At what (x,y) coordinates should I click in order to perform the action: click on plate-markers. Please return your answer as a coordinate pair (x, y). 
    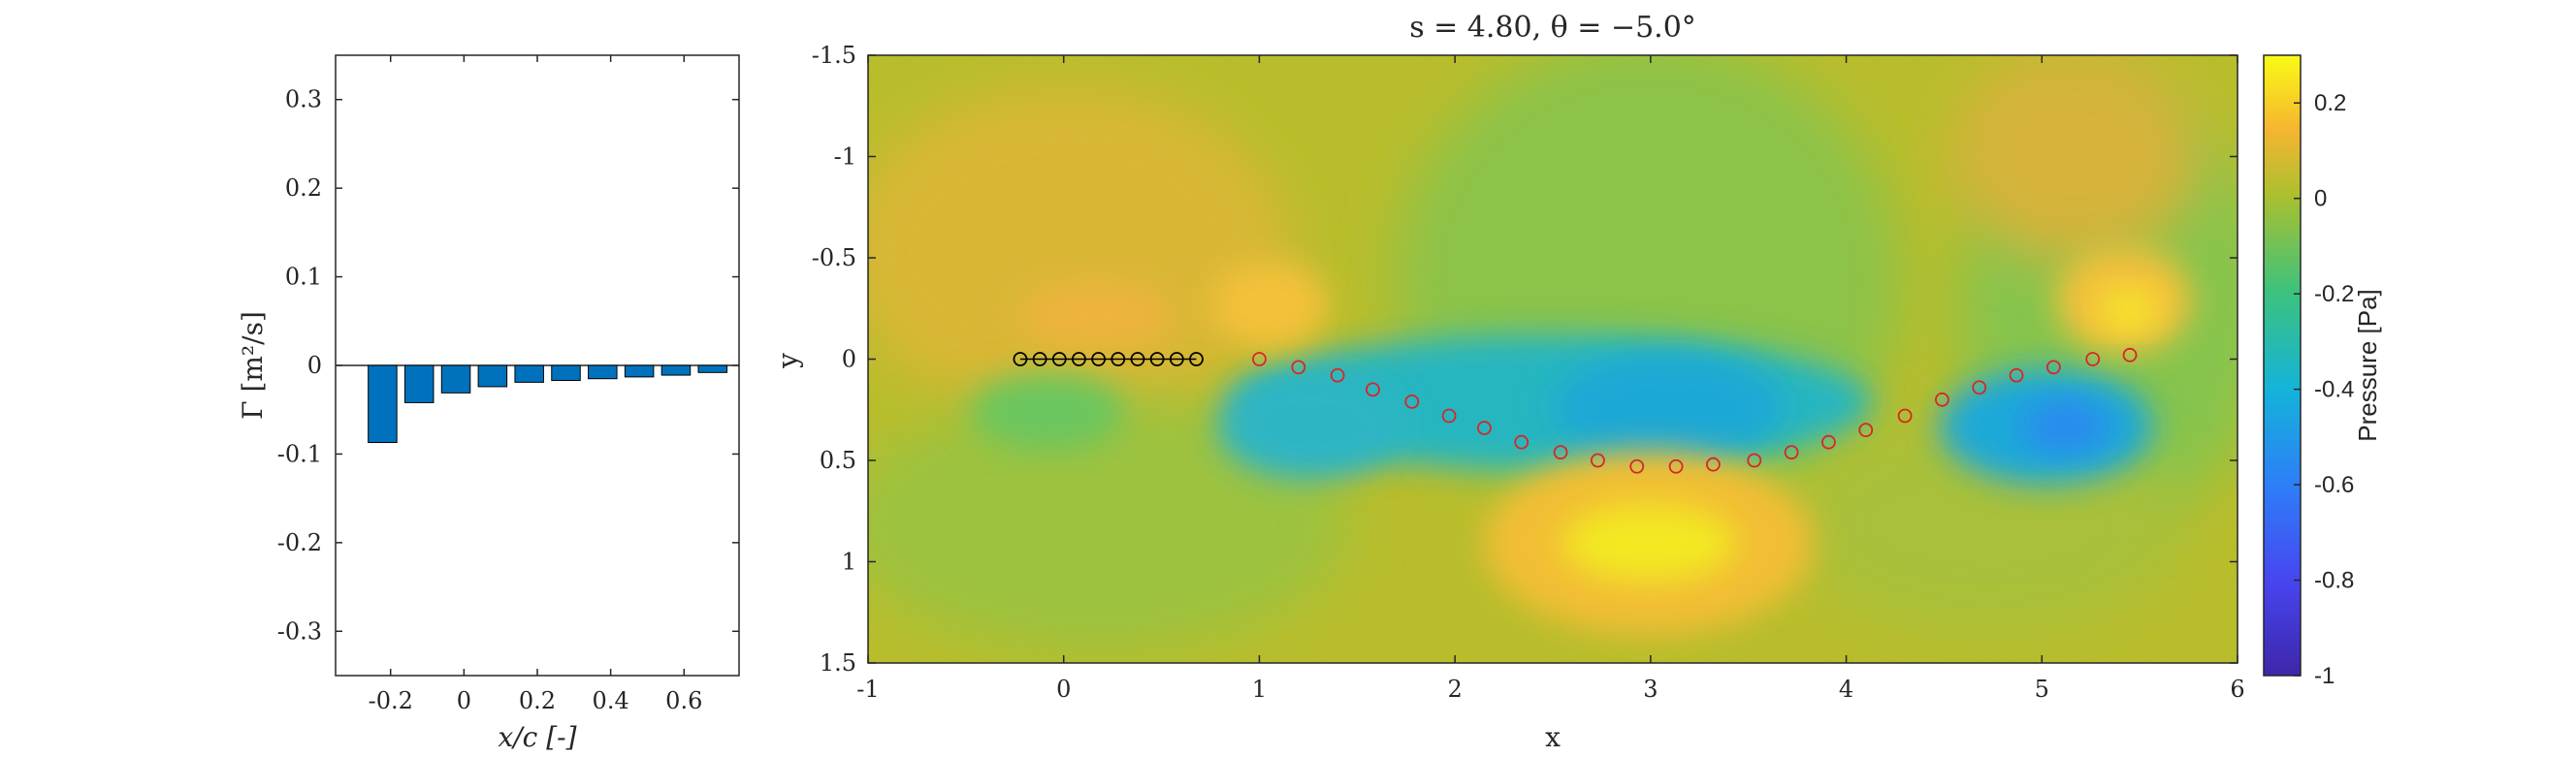
    Looking at the image, I should click on (1108, 359).